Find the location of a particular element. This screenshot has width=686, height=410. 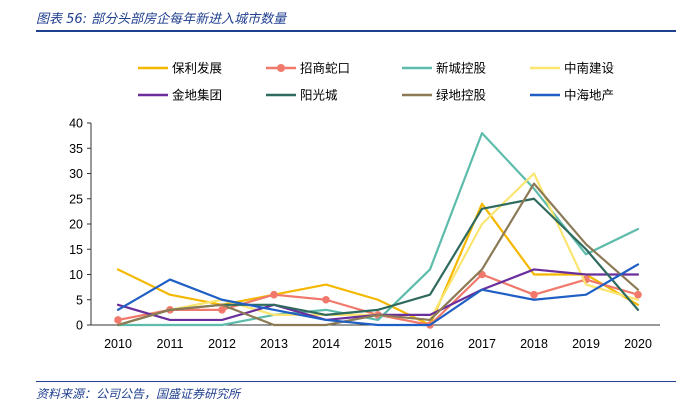

x-tick-label: 2013 is located at coordinates (274, 344).